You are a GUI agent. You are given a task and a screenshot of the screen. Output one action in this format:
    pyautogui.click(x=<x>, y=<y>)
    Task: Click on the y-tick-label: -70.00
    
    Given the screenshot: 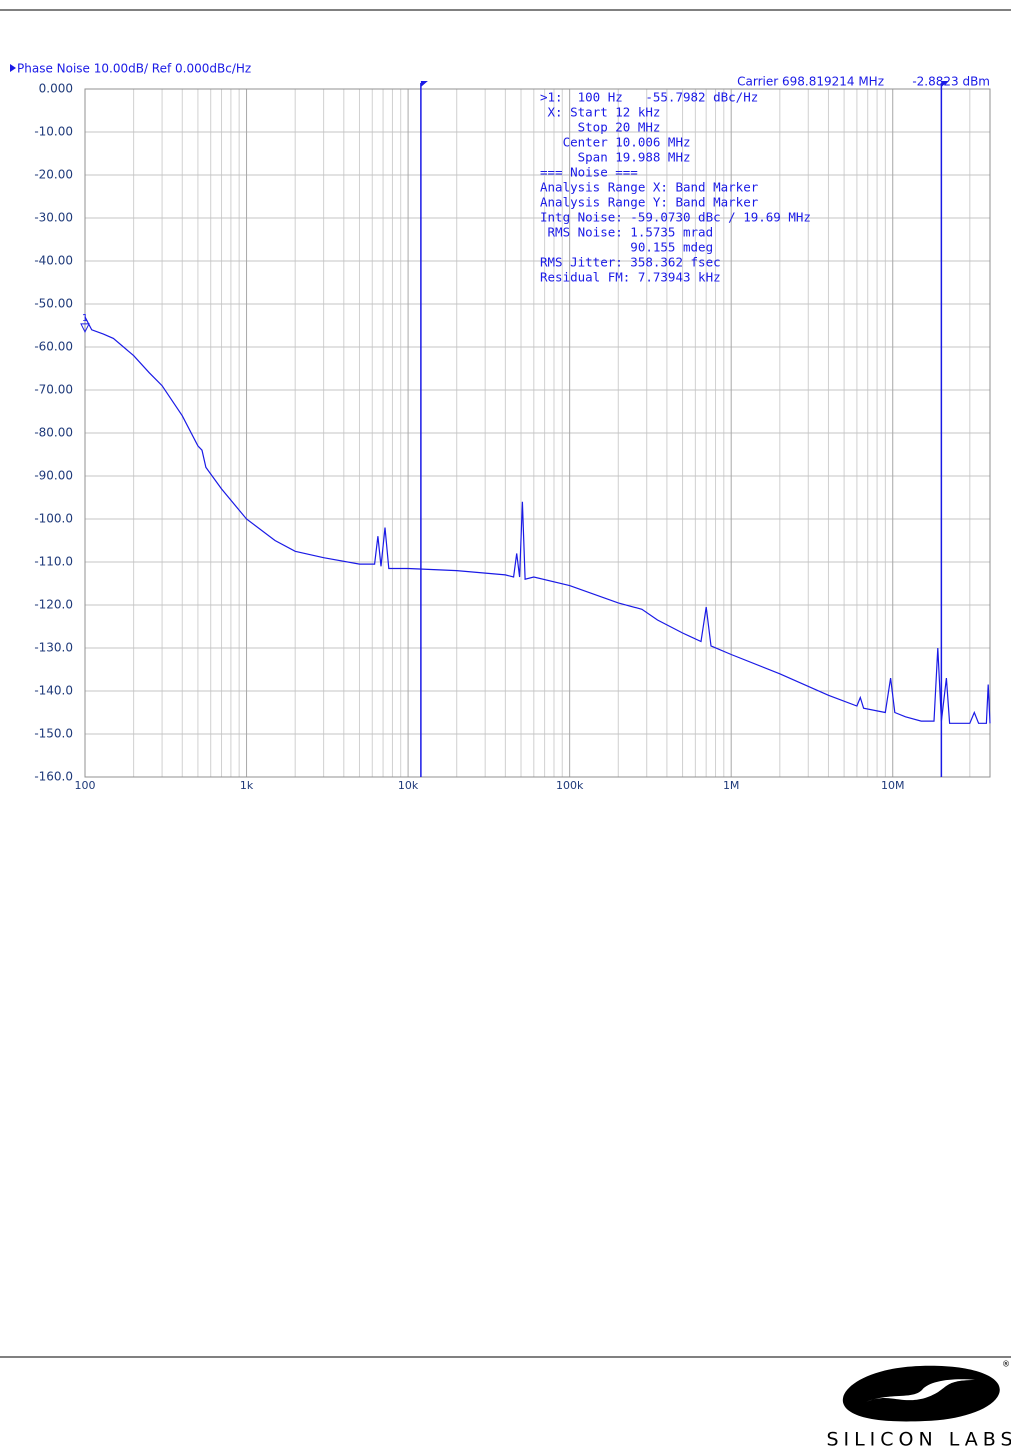 What is the action you would take?
    pyautogui.click(x=53, y=390)
    